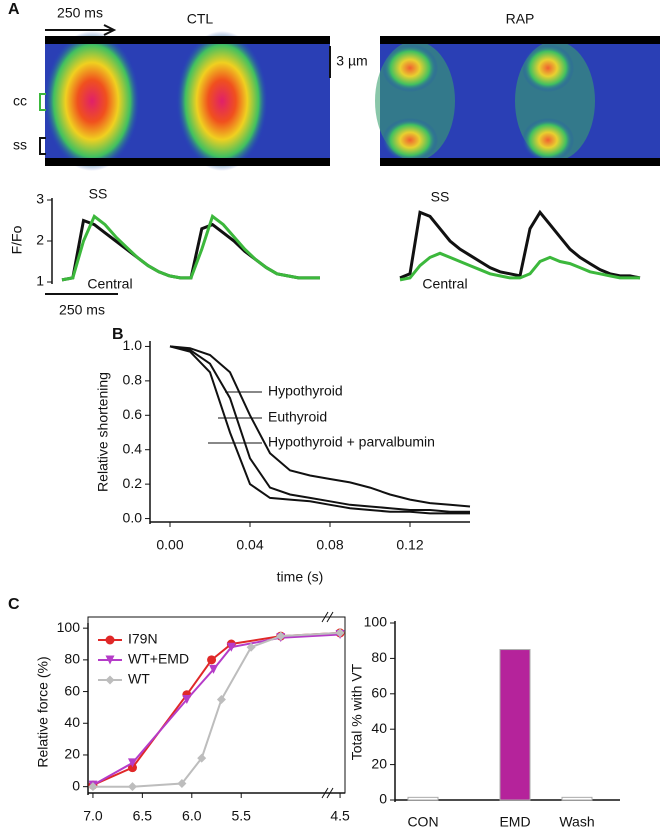 The width and height of the screenshot is (666, 833). Describe the element at coordinates (422, 822) in the screenshot. I see `x-tick-label: CON` at that location.